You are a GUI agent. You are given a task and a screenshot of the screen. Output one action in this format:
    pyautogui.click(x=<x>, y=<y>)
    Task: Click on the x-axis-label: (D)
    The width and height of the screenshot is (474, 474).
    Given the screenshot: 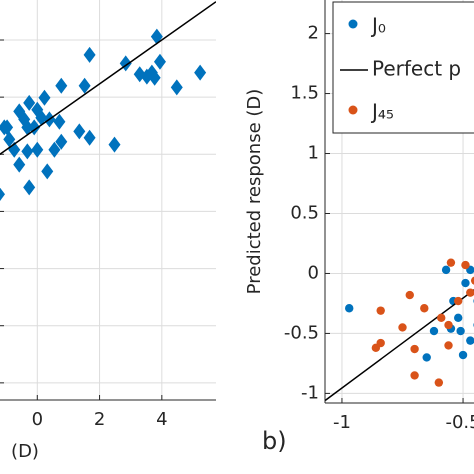 What is the action you would take?
    pyautogui.click(x=25, y=451)
    